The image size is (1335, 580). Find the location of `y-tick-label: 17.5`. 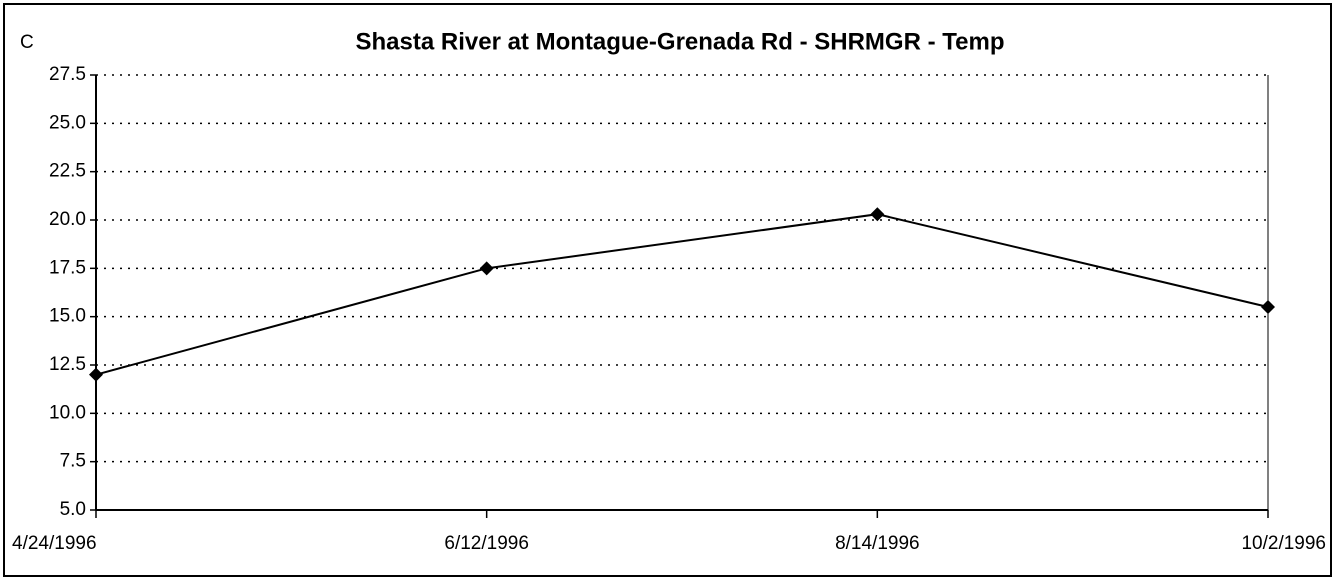

y-tick-label: 17.5 is located at coordinates (67, 267).